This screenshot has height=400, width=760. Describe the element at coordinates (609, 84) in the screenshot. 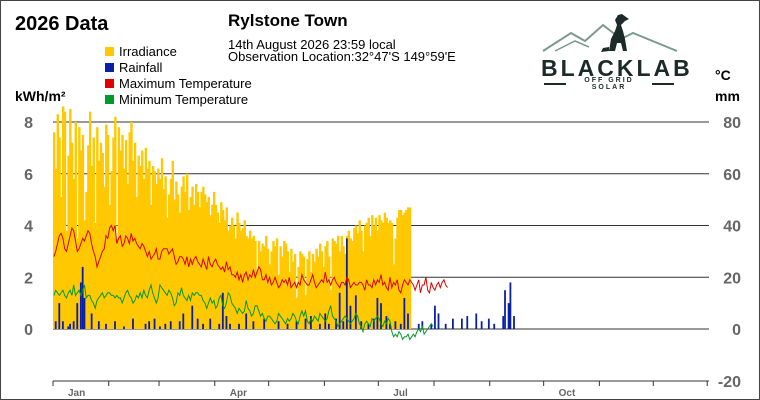

I see `logo-tagline: OFF GRID SOLAR` at that location.